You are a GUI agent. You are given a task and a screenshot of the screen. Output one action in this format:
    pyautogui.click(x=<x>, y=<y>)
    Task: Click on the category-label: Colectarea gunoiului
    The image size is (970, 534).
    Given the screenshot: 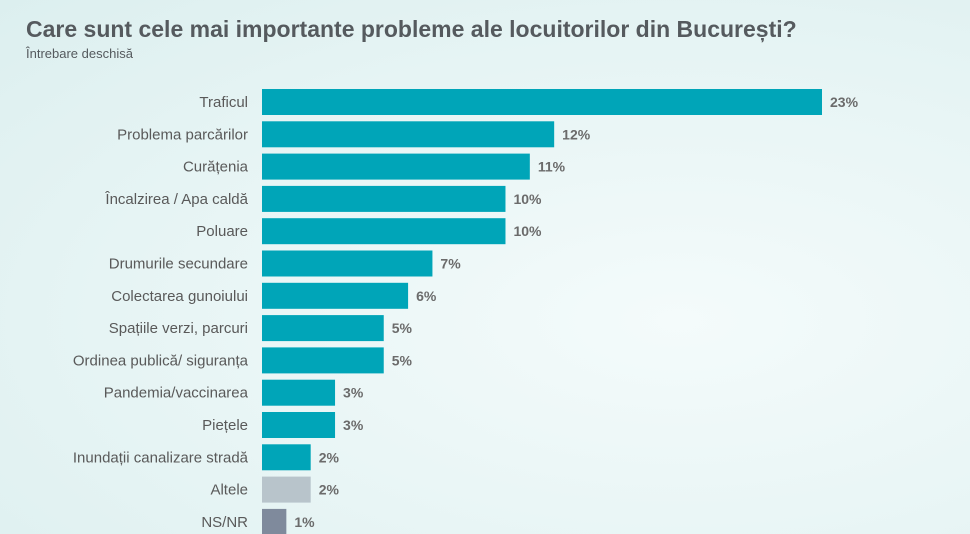 What is the action you would take?
    pyautogui.click(x=179, y=296)
    